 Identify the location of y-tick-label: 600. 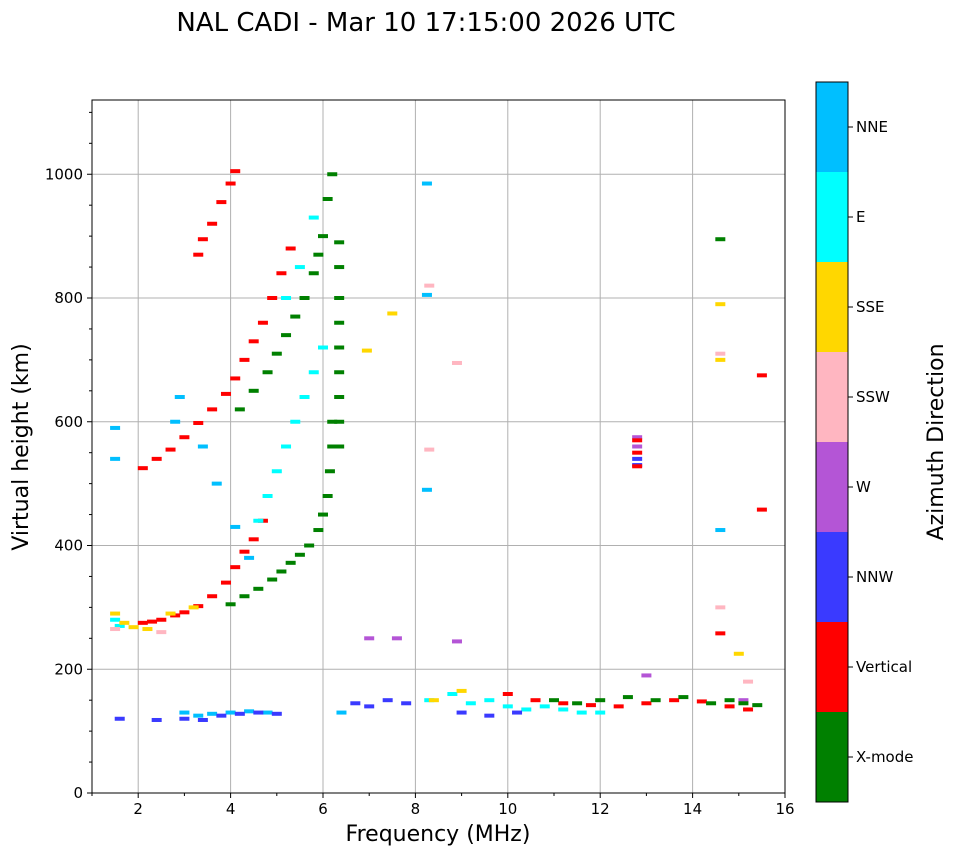
(68, 422).